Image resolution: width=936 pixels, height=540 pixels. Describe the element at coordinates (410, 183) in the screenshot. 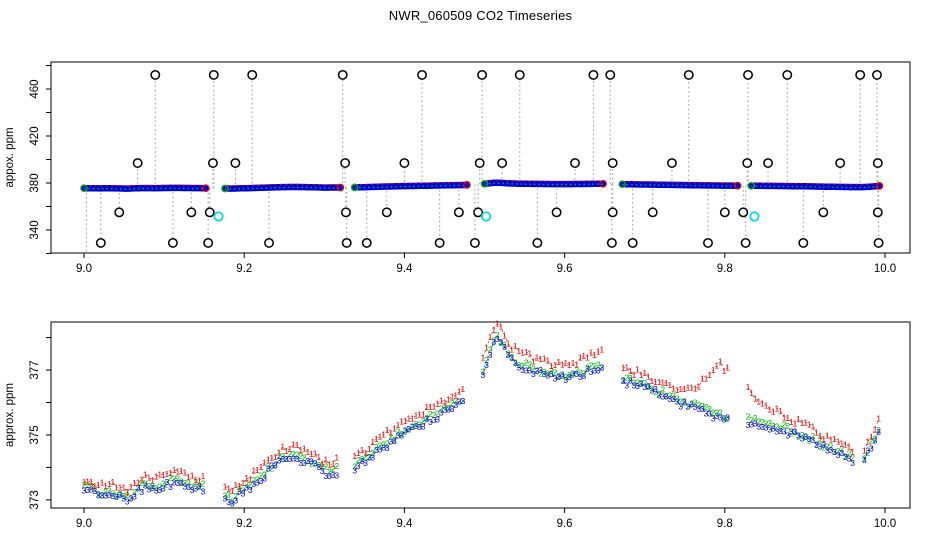

I see `band-red-flecks` at that location.